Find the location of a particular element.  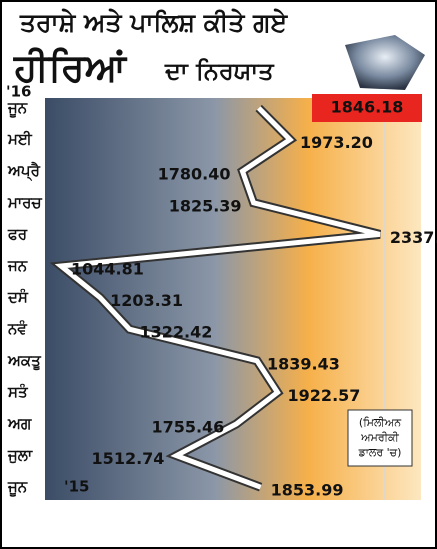

y-tick-label: ਦਸੰ is located at coordinates (18, 296).